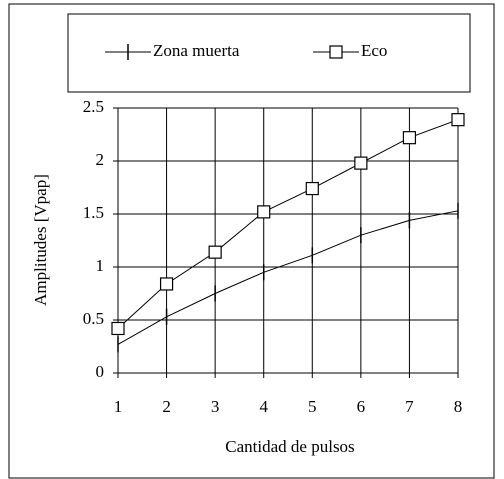 Image resolution: width=504 pixels, height=479 pixels. Describe the element at coordinates (374, 50) in the screenshot. I see `legend-label: Eco` at that location.